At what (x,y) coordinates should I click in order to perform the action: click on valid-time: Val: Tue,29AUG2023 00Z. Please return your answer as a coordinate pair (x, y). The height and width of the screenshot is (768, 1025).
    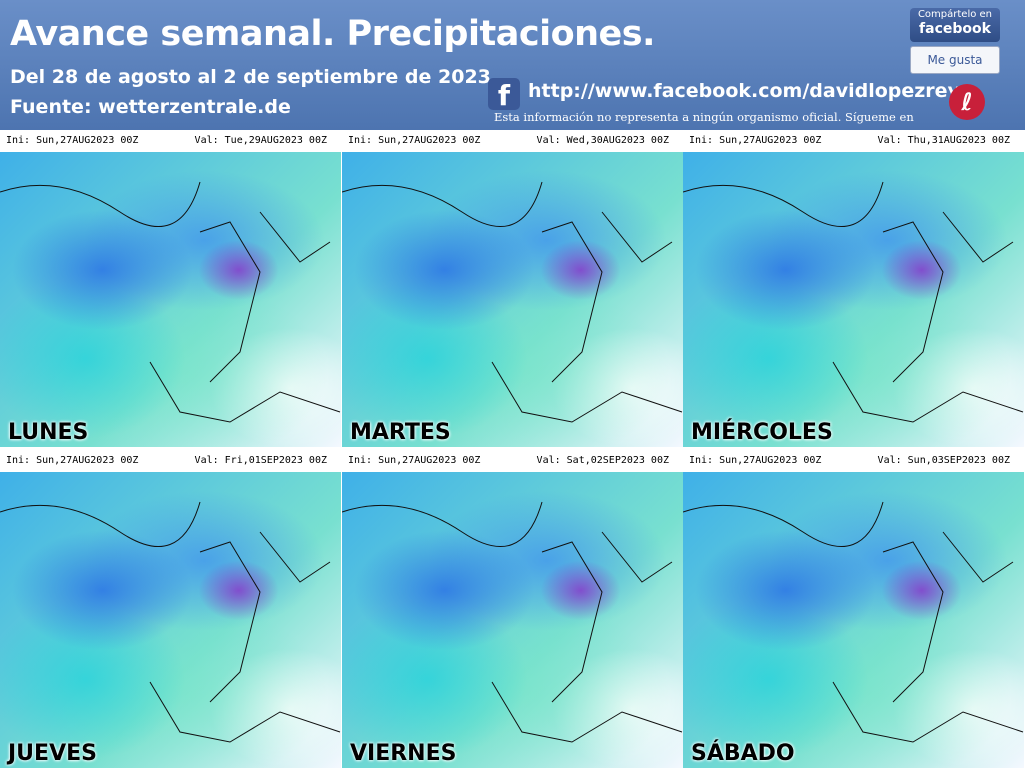
    Looking at the image, I should click on (260, 140).